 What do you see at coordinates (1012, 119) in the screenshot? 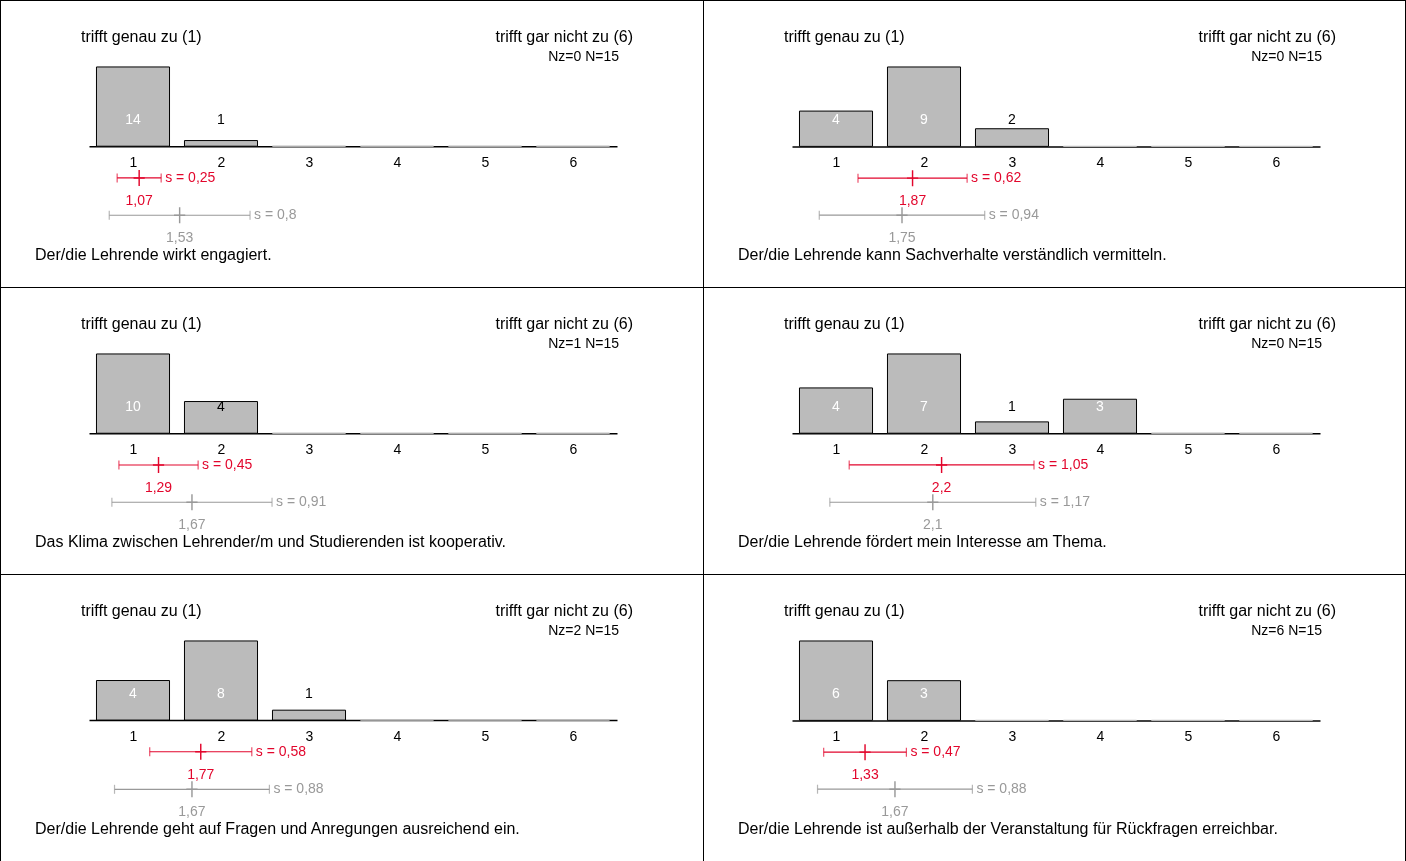
I see `data-label: 2` at bounding box center [1012, 119].